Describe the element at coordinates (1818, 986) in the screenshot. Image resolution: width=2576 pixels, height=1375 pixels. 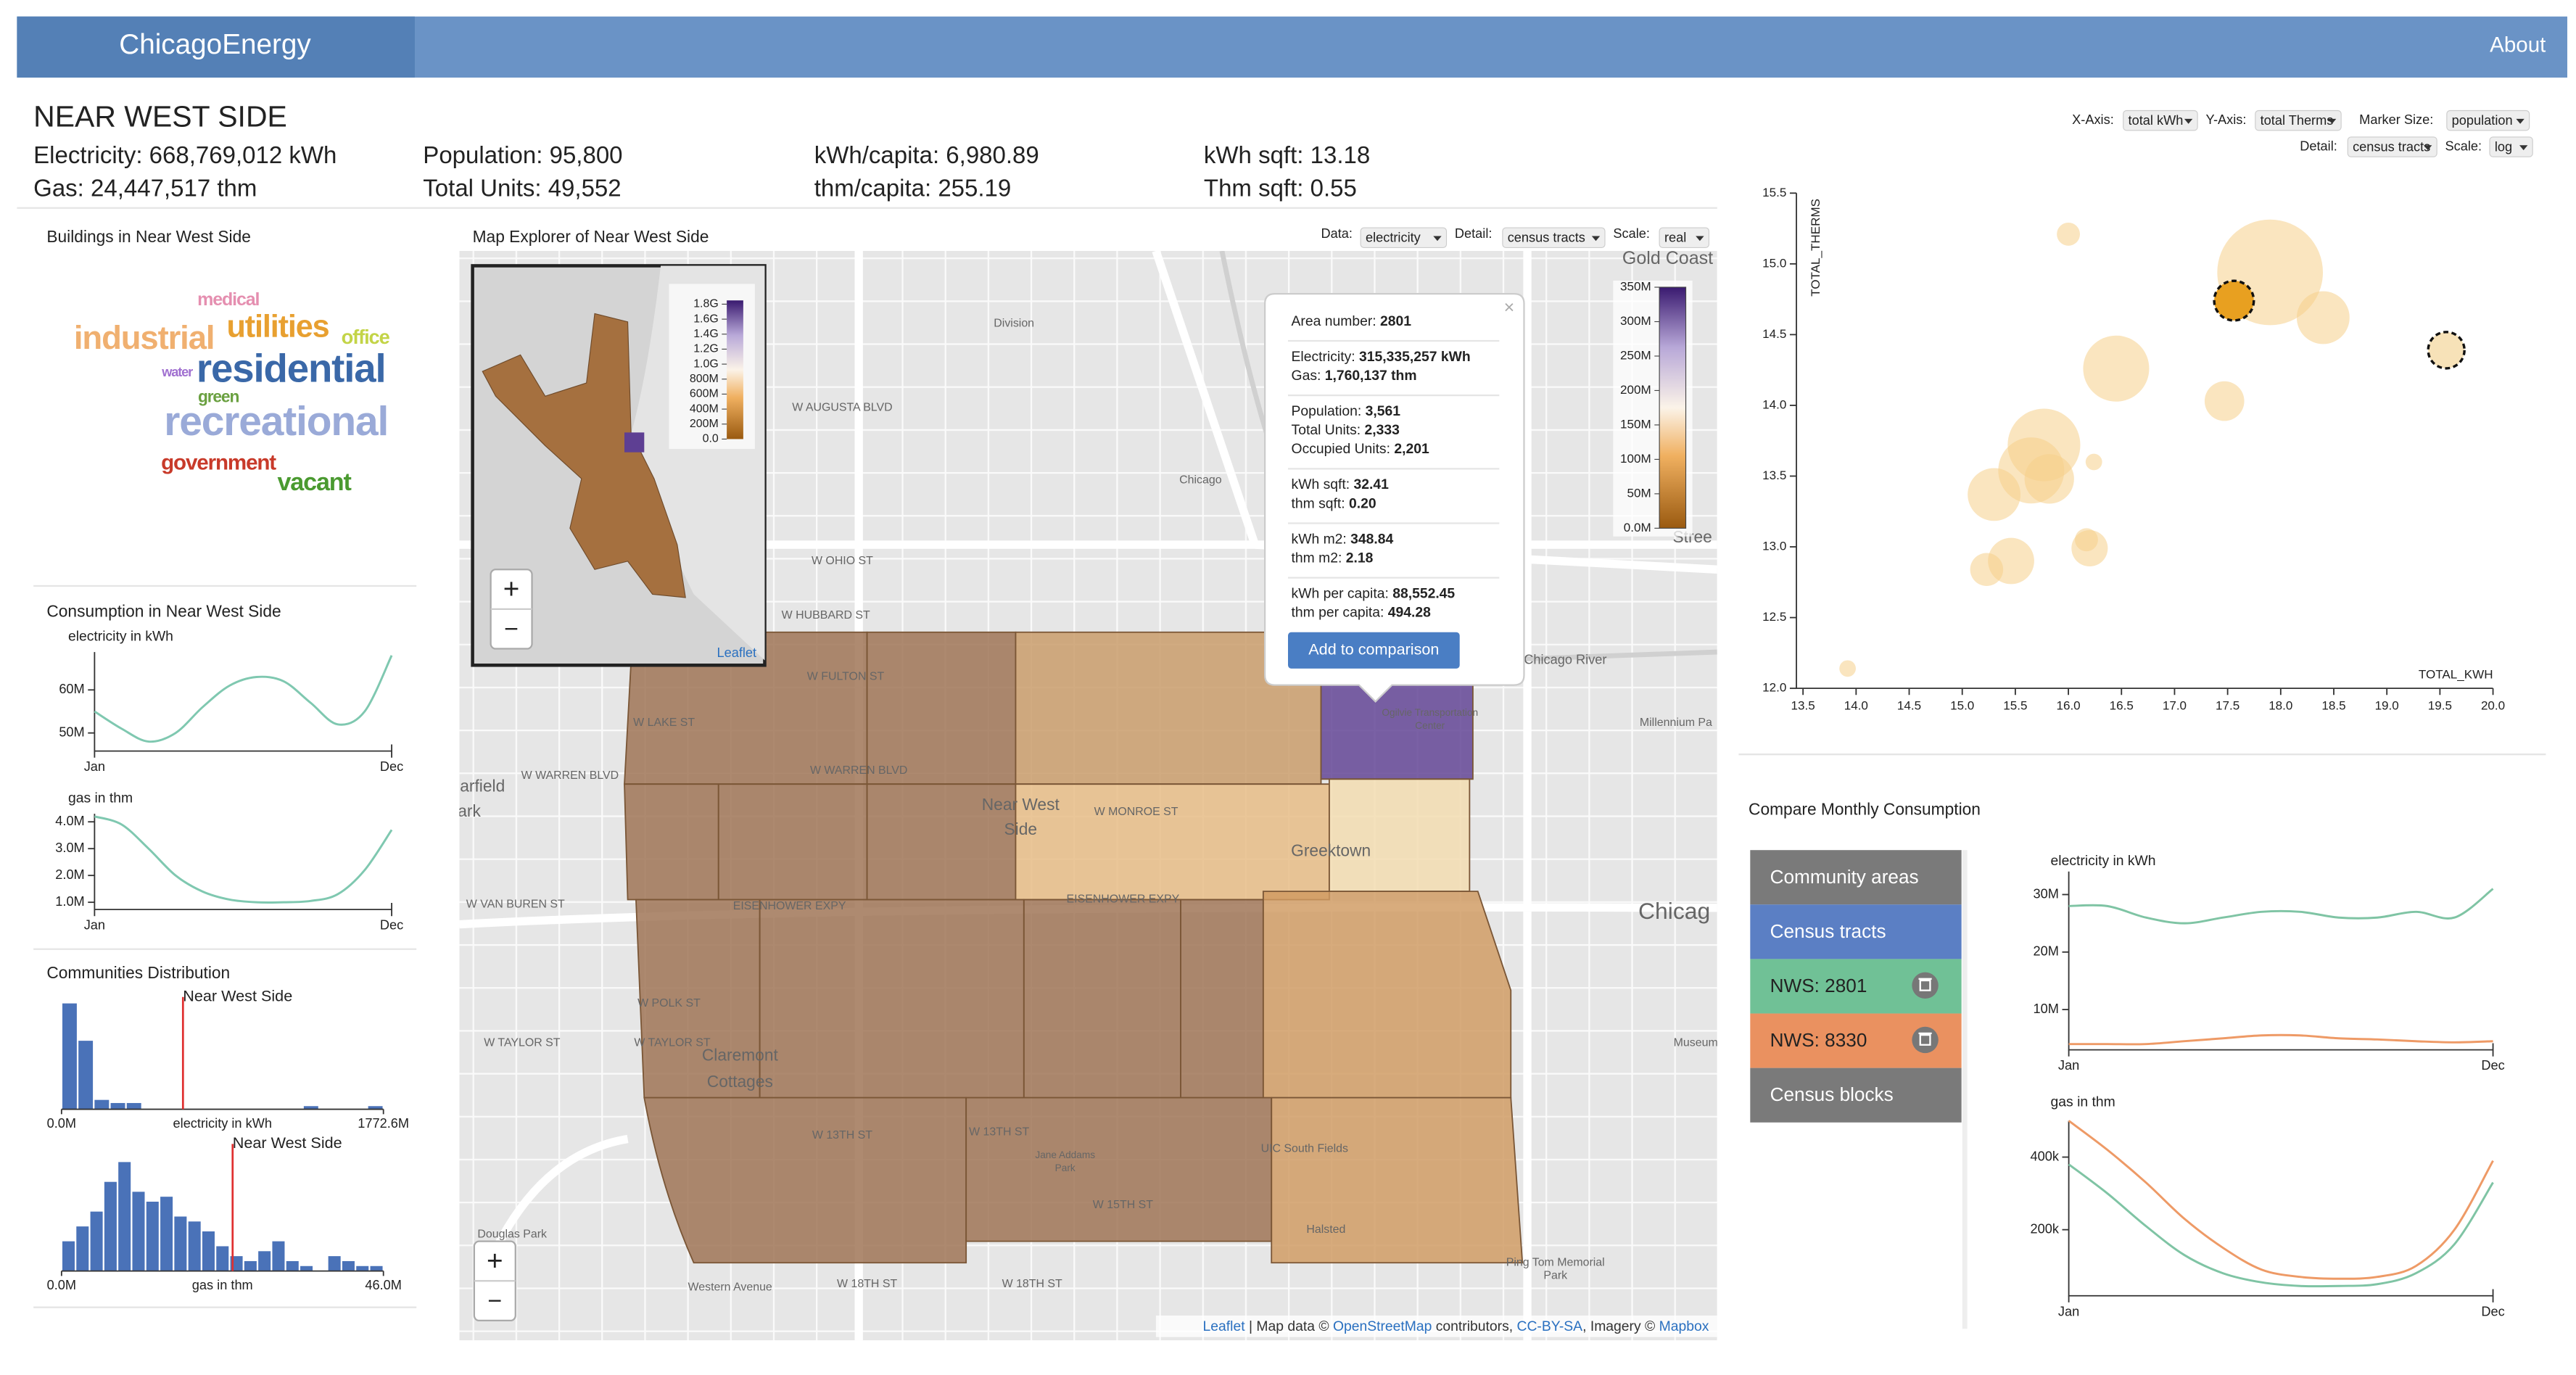
I see `compare-button-label: NWS: 2801` at that location.